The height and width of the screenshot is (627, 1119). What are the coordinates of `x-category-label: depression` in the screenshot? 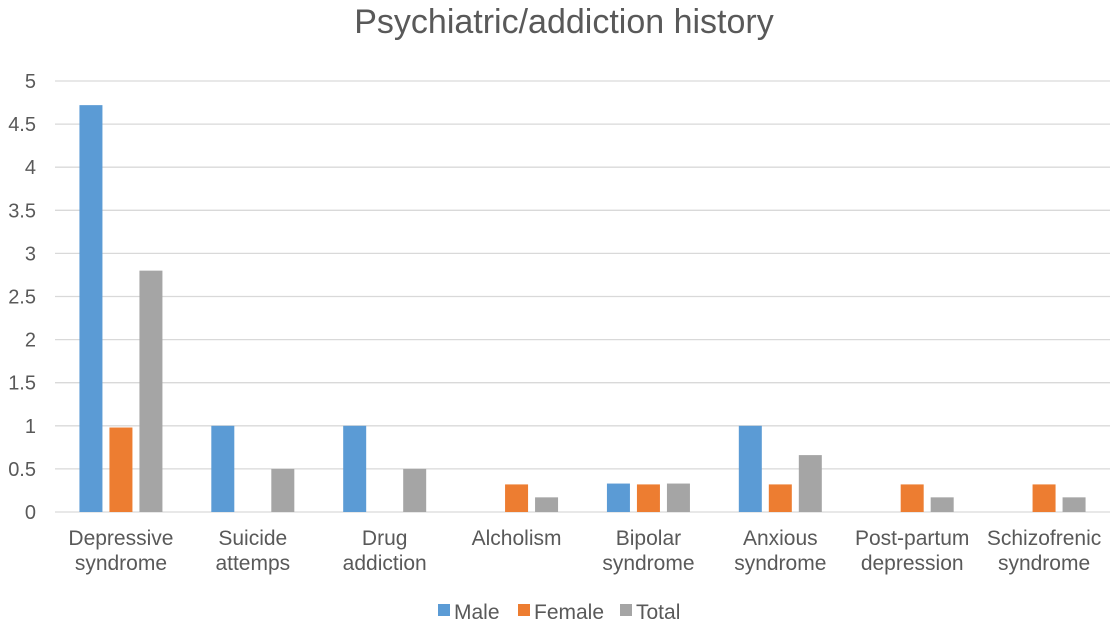 It's located at (912, 563).